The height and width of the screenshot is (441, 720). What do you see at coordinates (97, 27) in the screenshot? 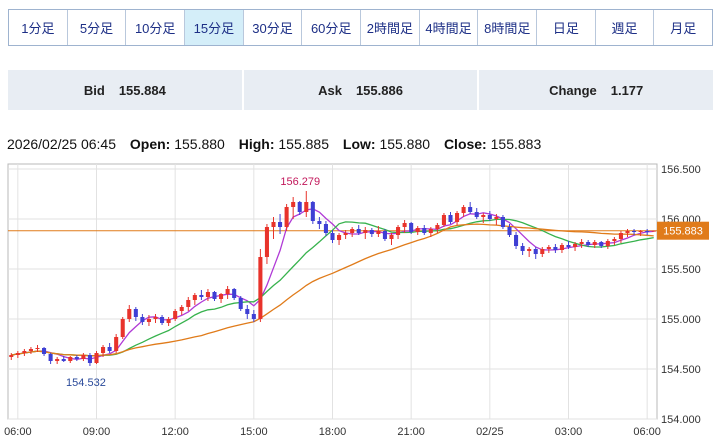
I see `tab-timeframe: 5分足` at bounding box center [97, 27].